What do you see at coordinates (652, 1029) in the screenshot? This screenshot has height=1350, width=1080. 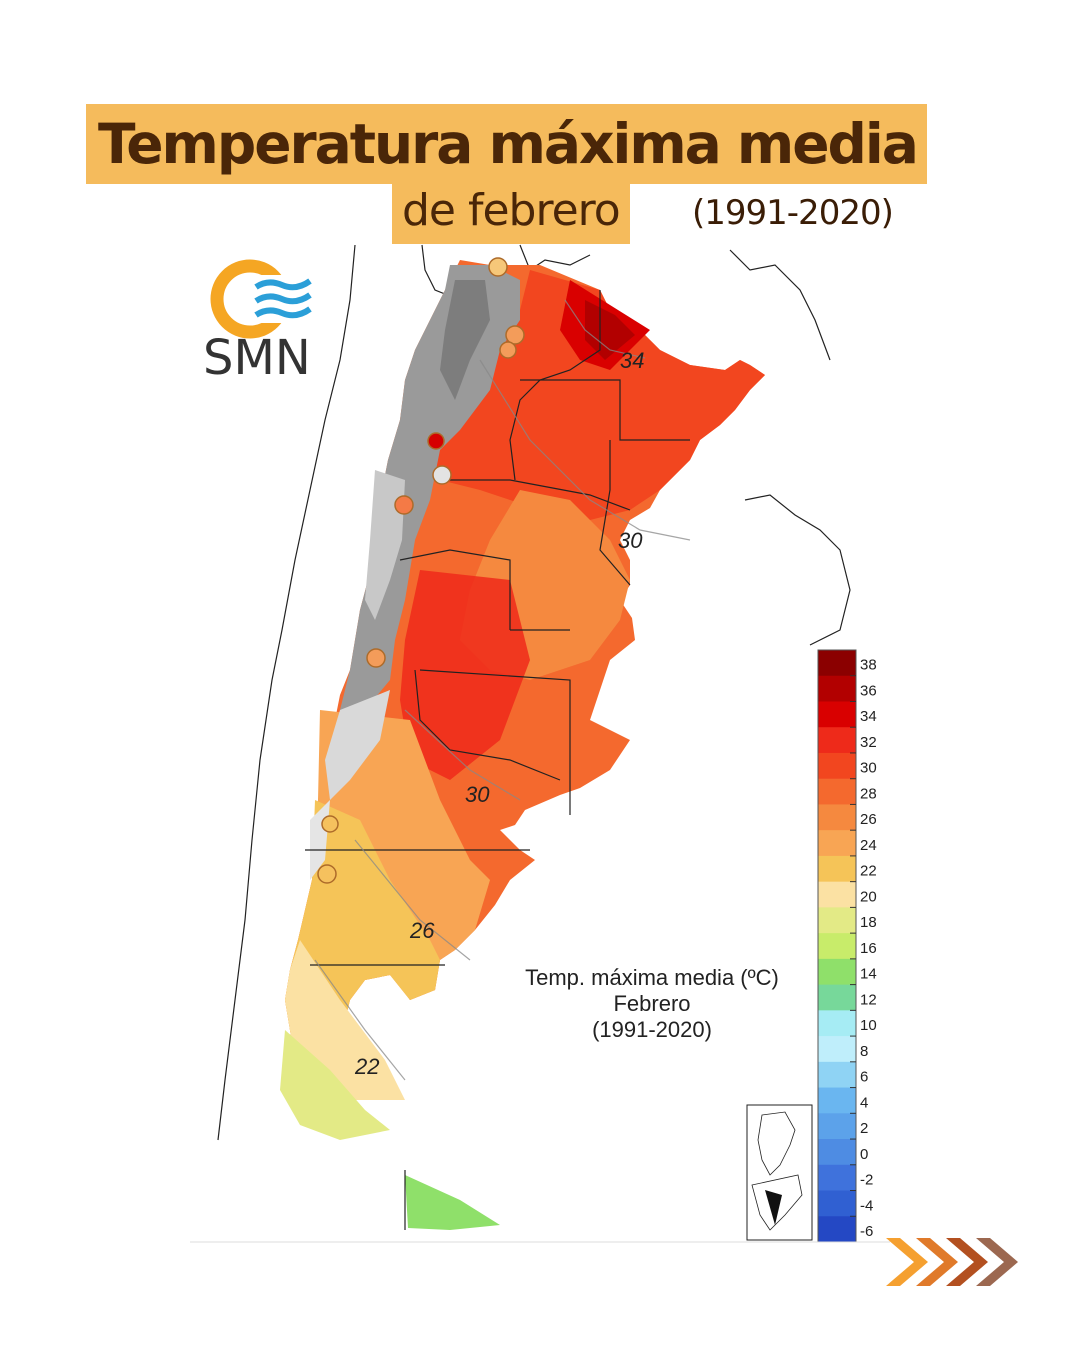 I see `map-caption-period: (1991-2020)` at bounding box center [652, 1029].